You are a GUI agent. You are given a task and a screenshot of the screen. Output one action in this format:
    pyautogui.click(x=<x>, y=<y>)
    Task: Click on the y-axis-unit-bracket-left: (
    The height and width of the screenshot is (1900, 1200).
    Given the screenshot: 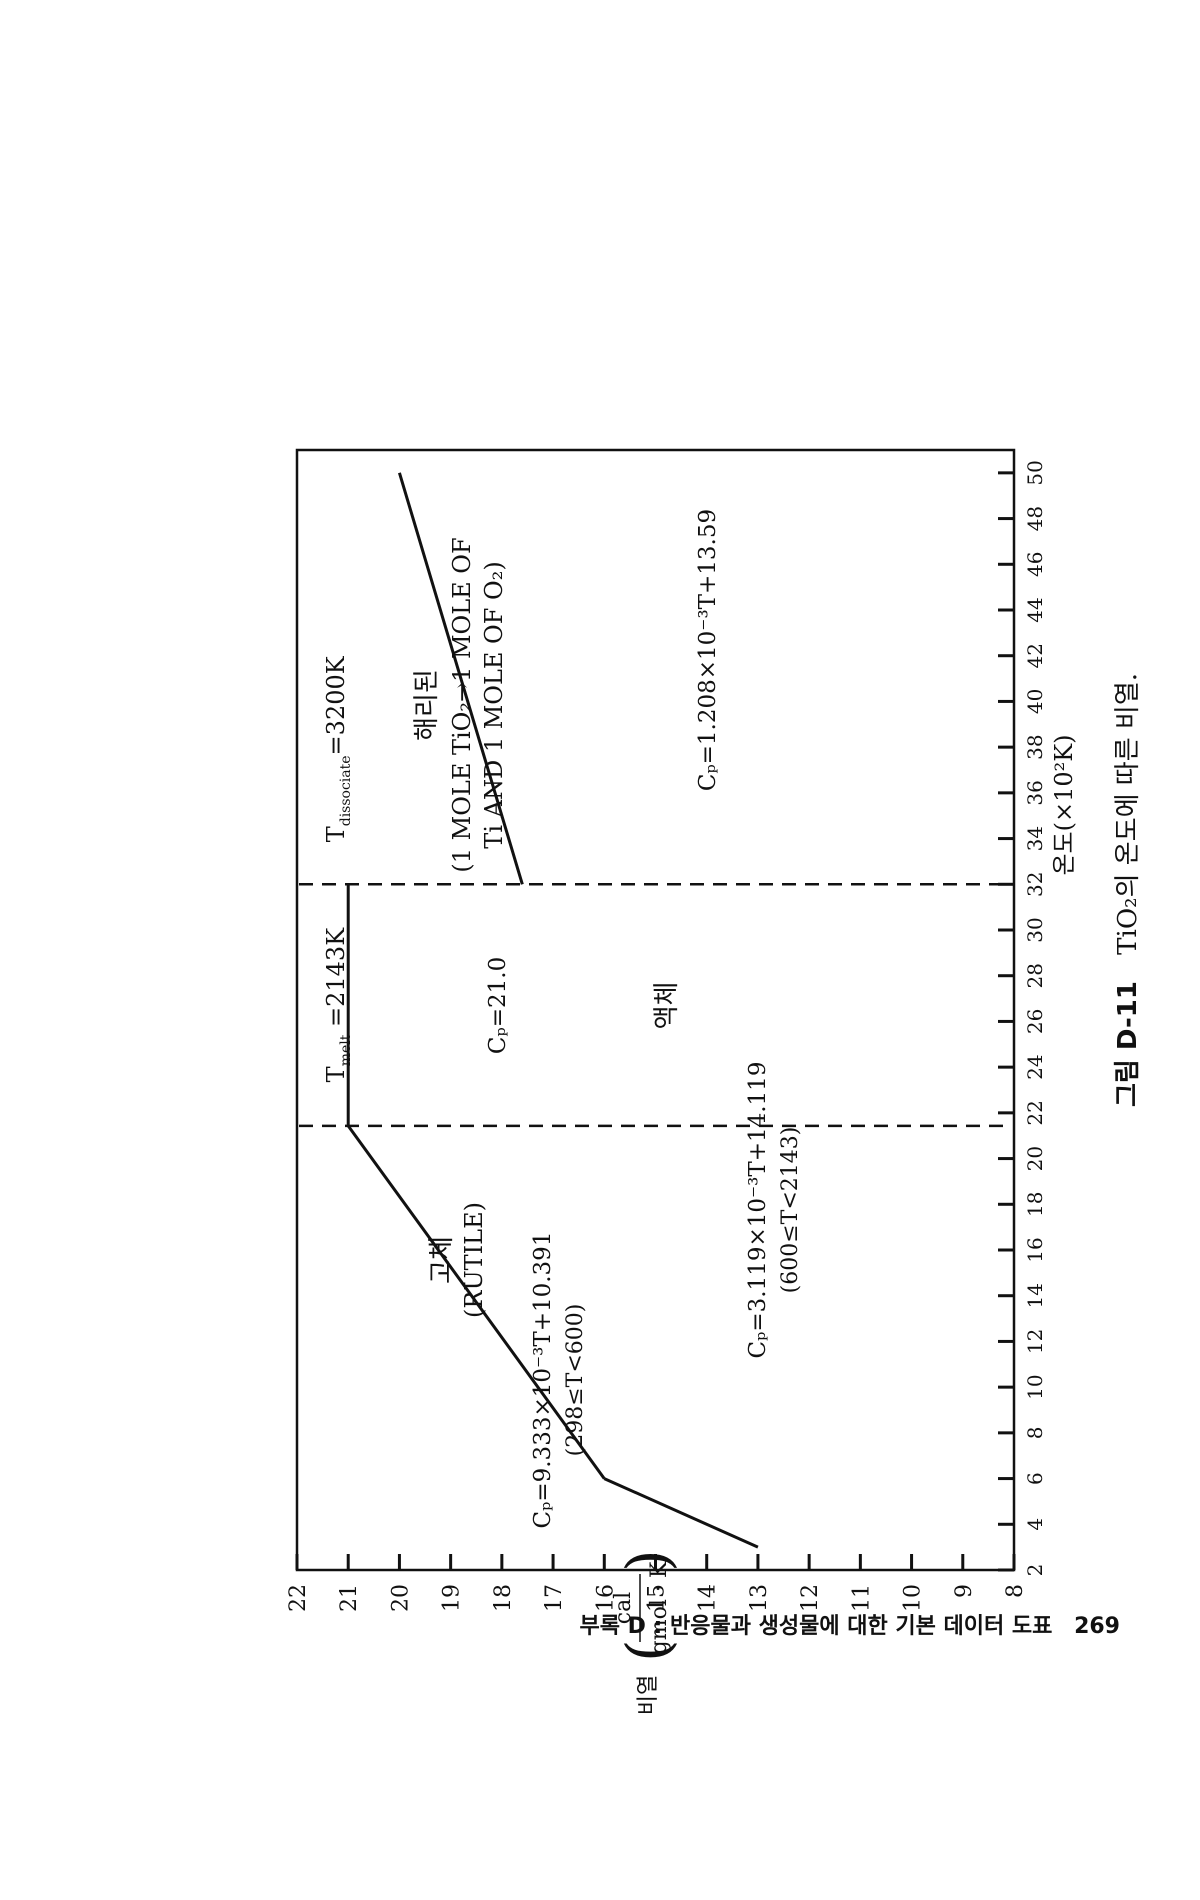 What is the action you would take?
    pyautogui.click(x=648, y=1650)
    